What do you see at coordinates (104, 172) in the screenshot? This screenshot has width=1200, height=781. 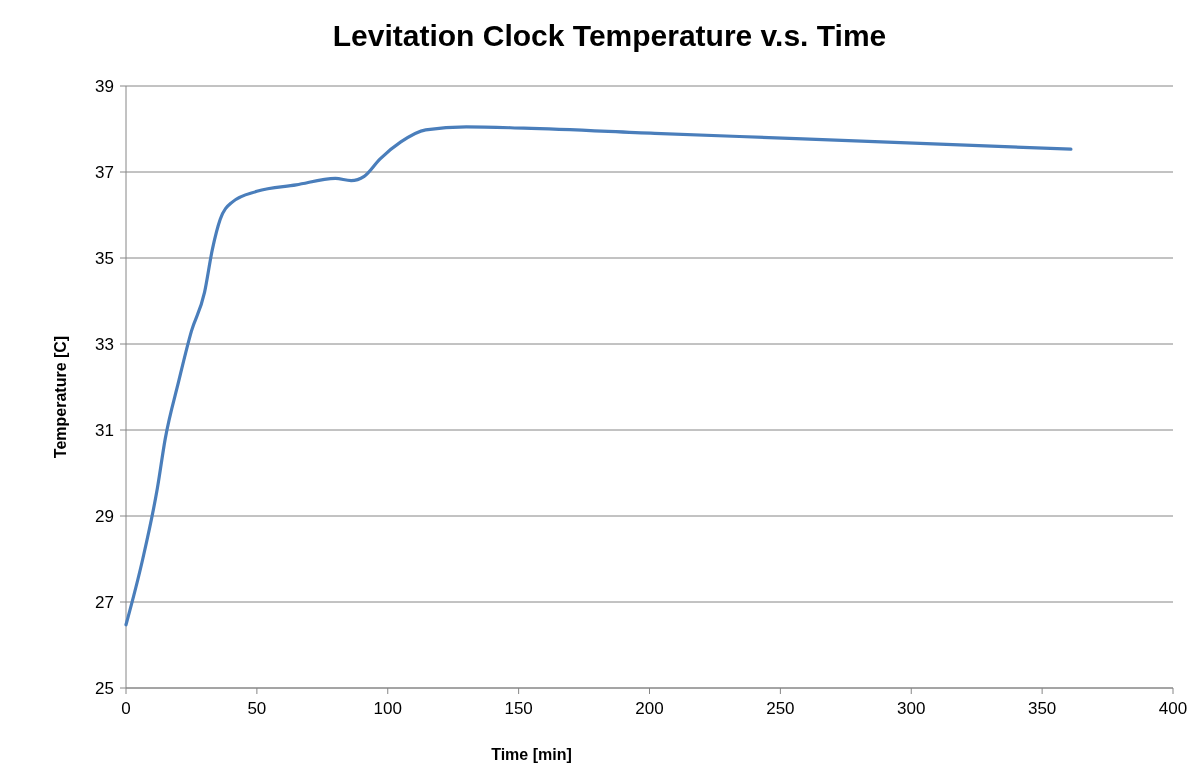 I see `y-tick-label: 37` at bounding box center [104, 172].